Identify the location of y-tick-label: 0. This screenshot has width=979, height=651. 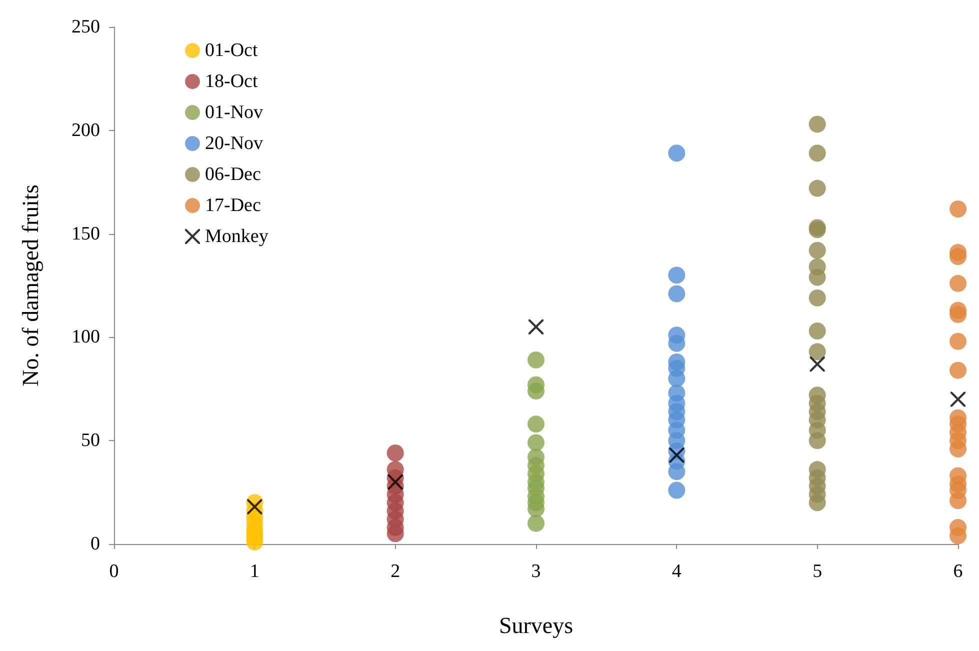
(95, 544).